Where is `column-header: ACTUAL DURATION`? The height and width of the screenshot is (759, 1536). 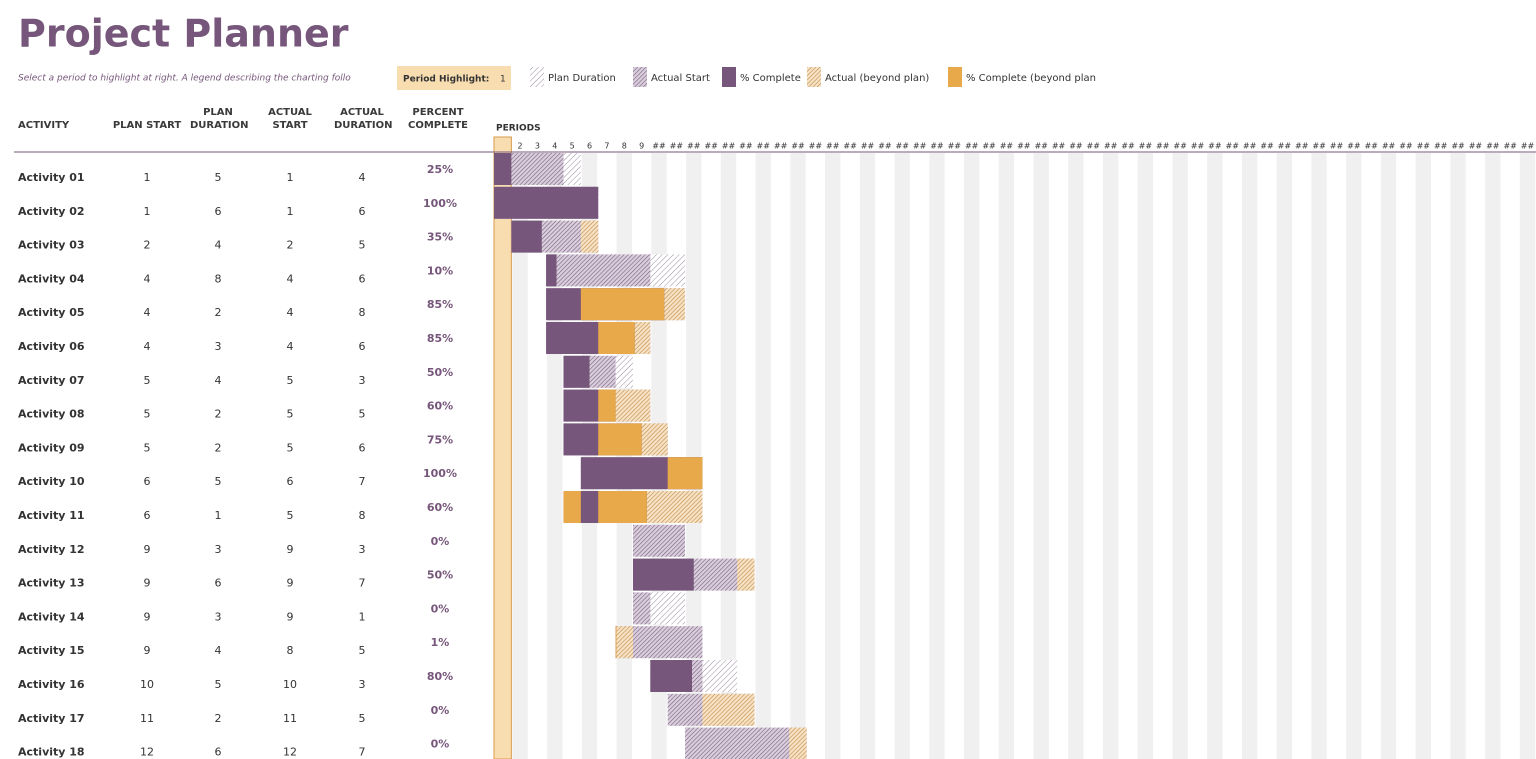 column-header: ACTUAL DURATION is located at coordinates (363, 119).